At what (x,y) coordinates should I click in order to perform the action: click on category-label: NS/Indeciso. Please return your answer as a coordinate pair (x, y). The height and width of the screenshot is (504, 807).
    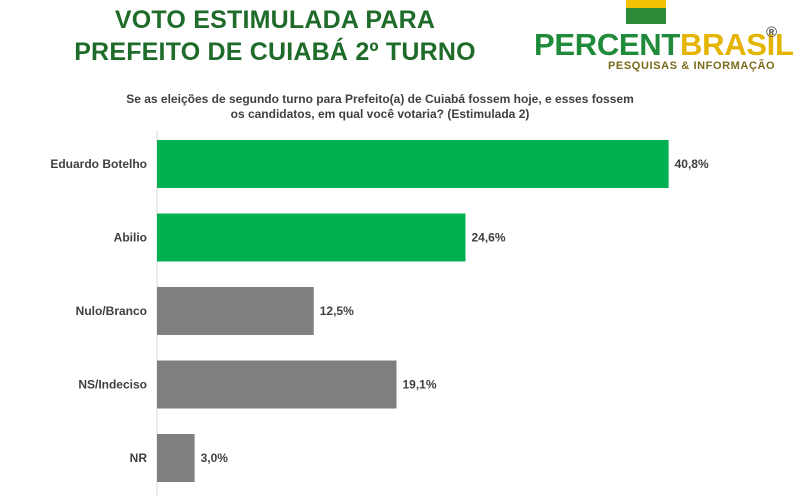
    Looking at the image, I should click on (112, 385).